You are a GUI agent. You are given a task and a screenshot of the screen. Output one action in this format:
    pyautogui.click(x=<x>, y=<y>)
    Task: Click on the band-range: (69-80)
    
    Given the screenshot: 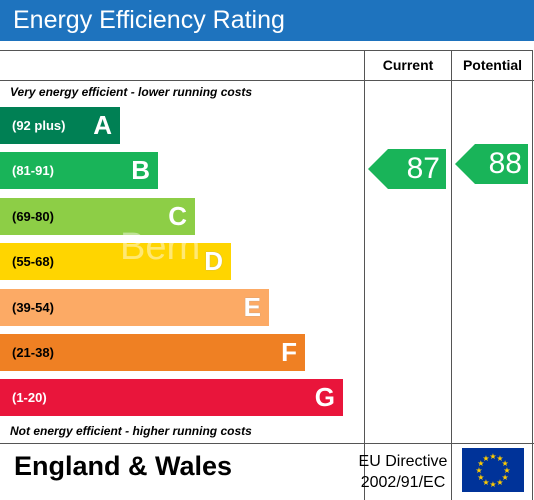 What is the action you would take?
    pyautogui.click(x=33, y=216)
    